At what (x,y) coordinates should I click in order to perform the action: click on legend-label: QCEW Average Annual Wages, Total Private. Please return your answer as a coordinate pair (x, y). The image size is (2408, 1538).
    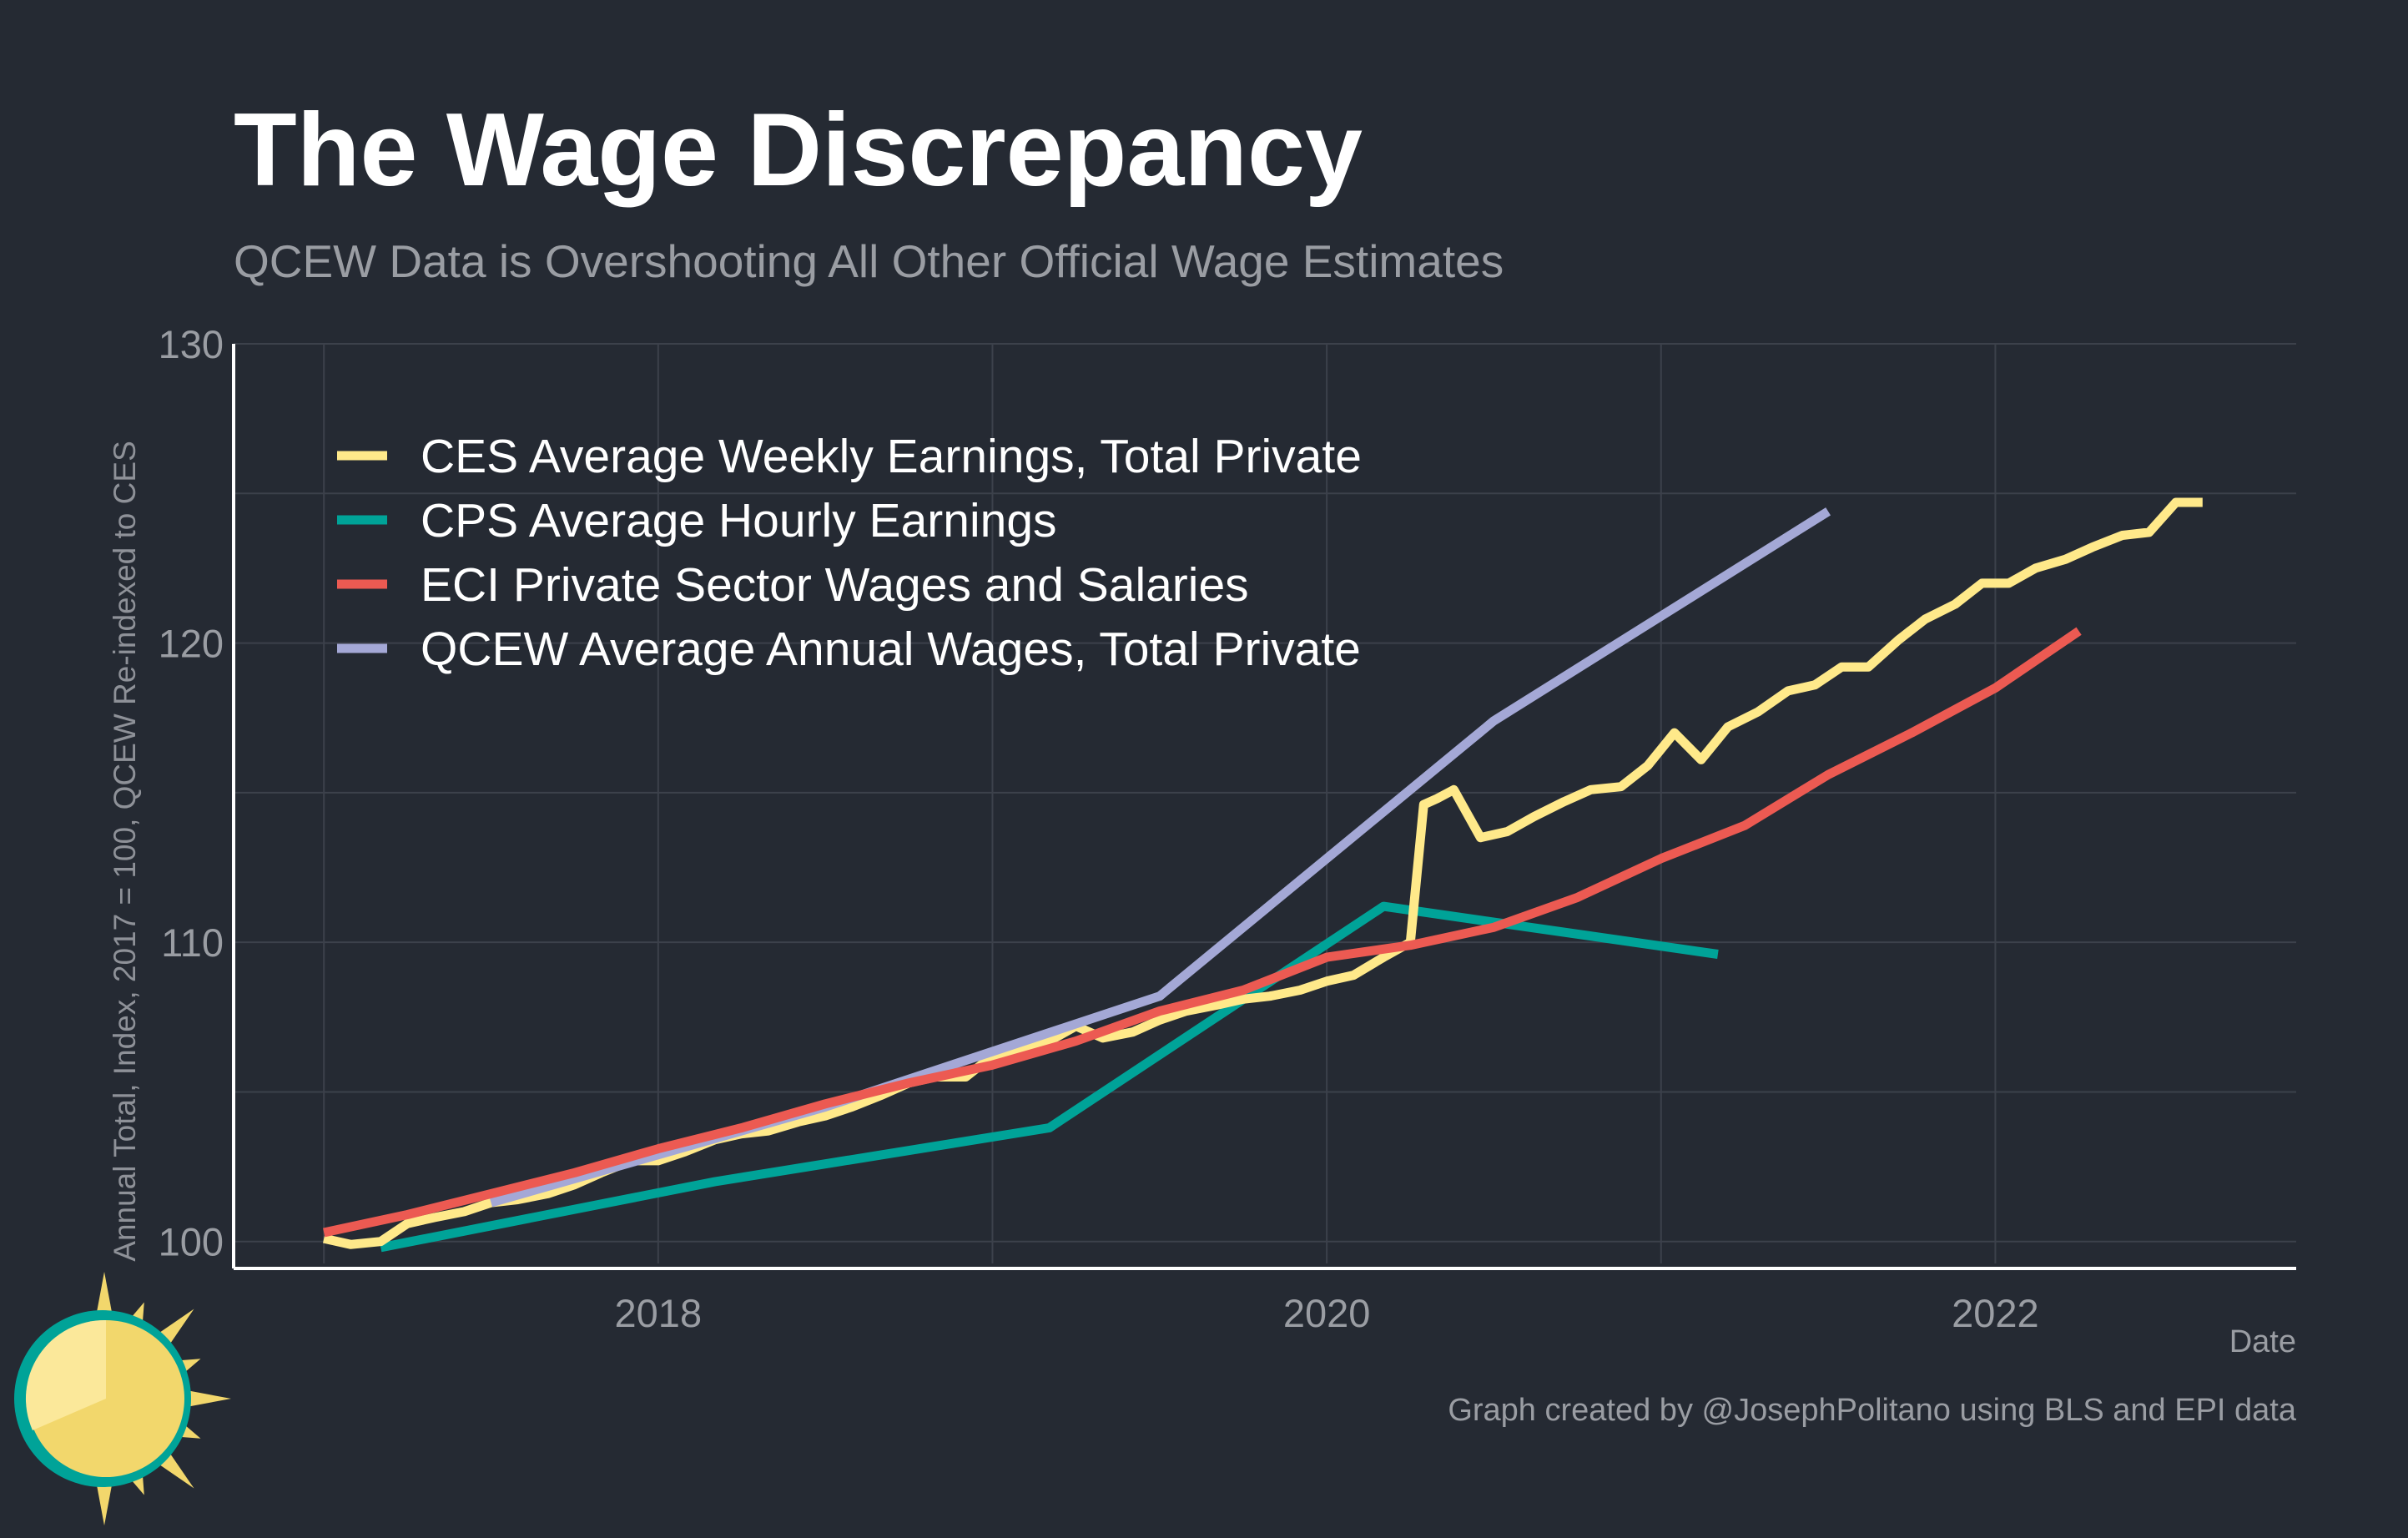
    Looking at the image, I should click on (891, 649).